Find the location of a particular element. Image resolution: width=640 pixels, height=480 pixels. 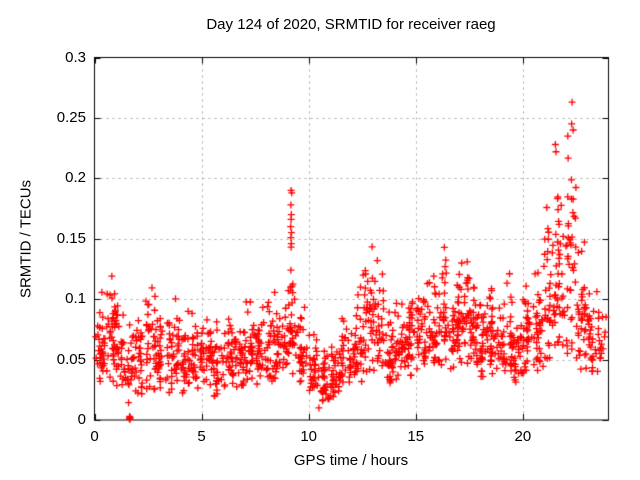

x-tick-label: 15 is located at coordinates (416, 436).